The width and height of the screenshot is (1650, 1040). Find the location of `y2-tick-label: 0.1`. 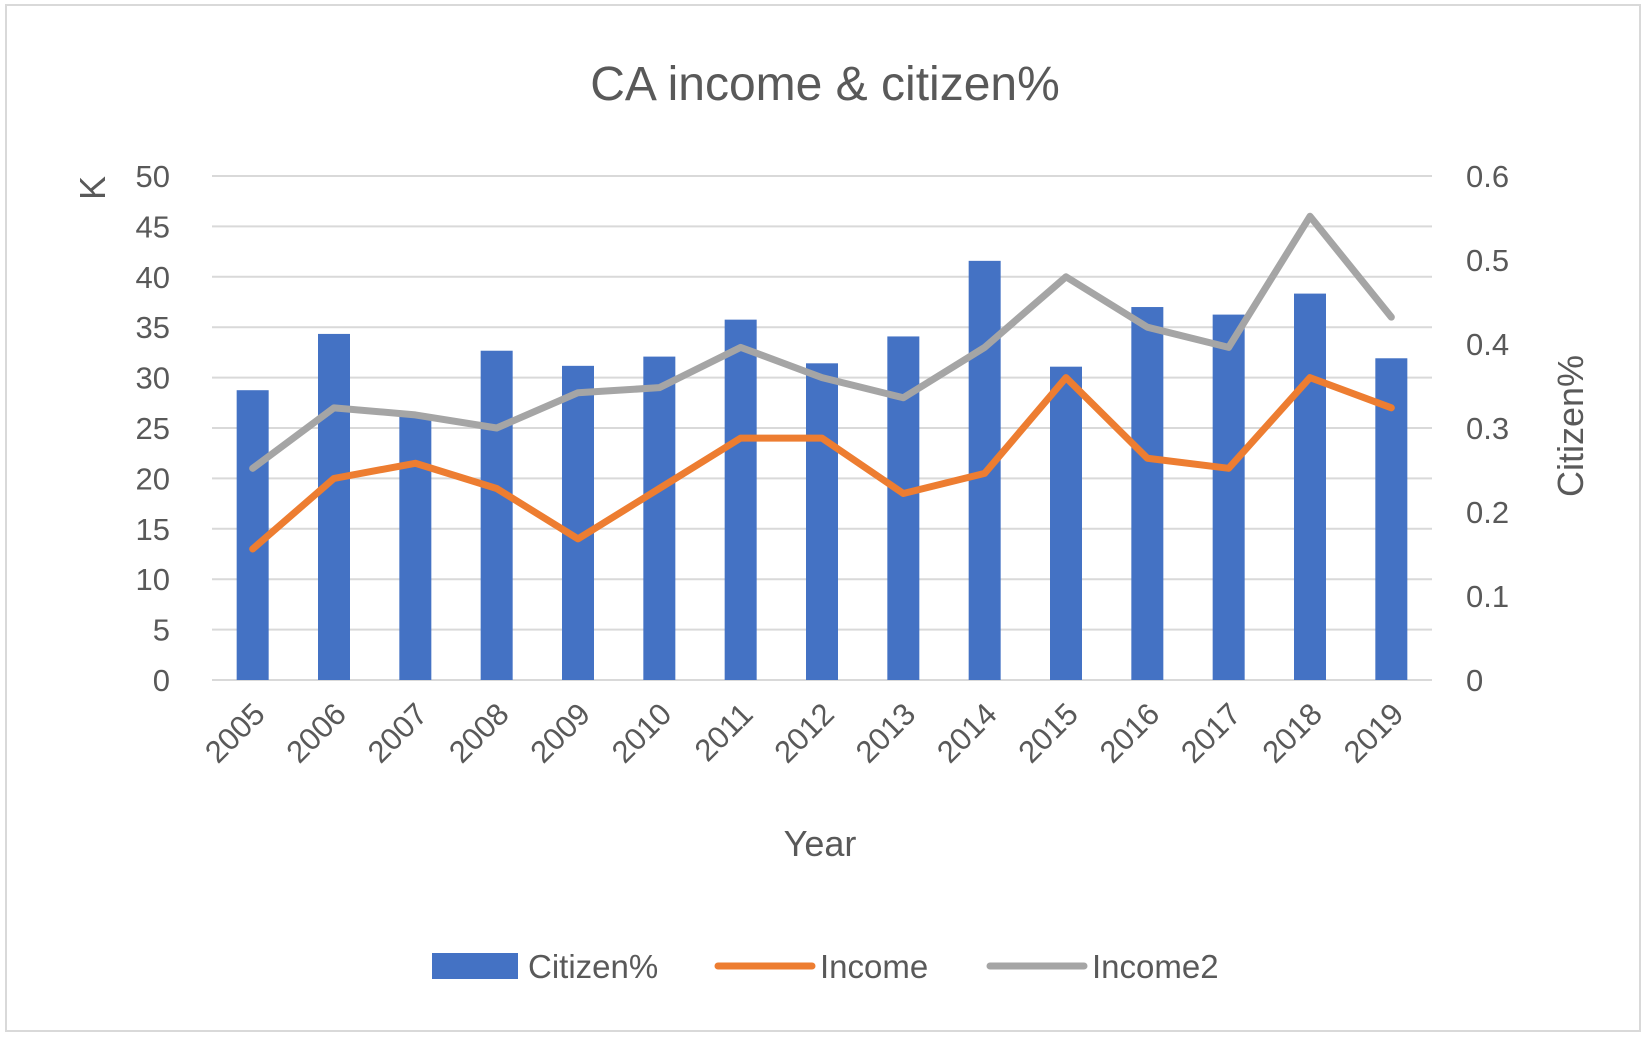

y2-tick-label: 0.1 is located at coordinates (1487, 596).